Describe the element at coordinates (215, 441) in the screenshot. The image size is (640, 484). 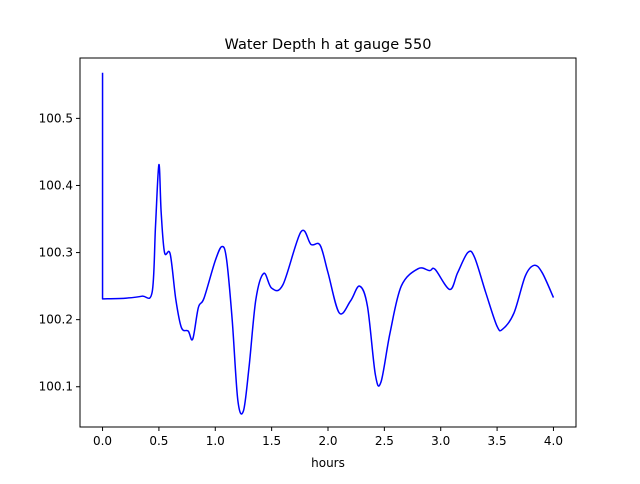
I see `x-tick-label: 1.0` at that location.